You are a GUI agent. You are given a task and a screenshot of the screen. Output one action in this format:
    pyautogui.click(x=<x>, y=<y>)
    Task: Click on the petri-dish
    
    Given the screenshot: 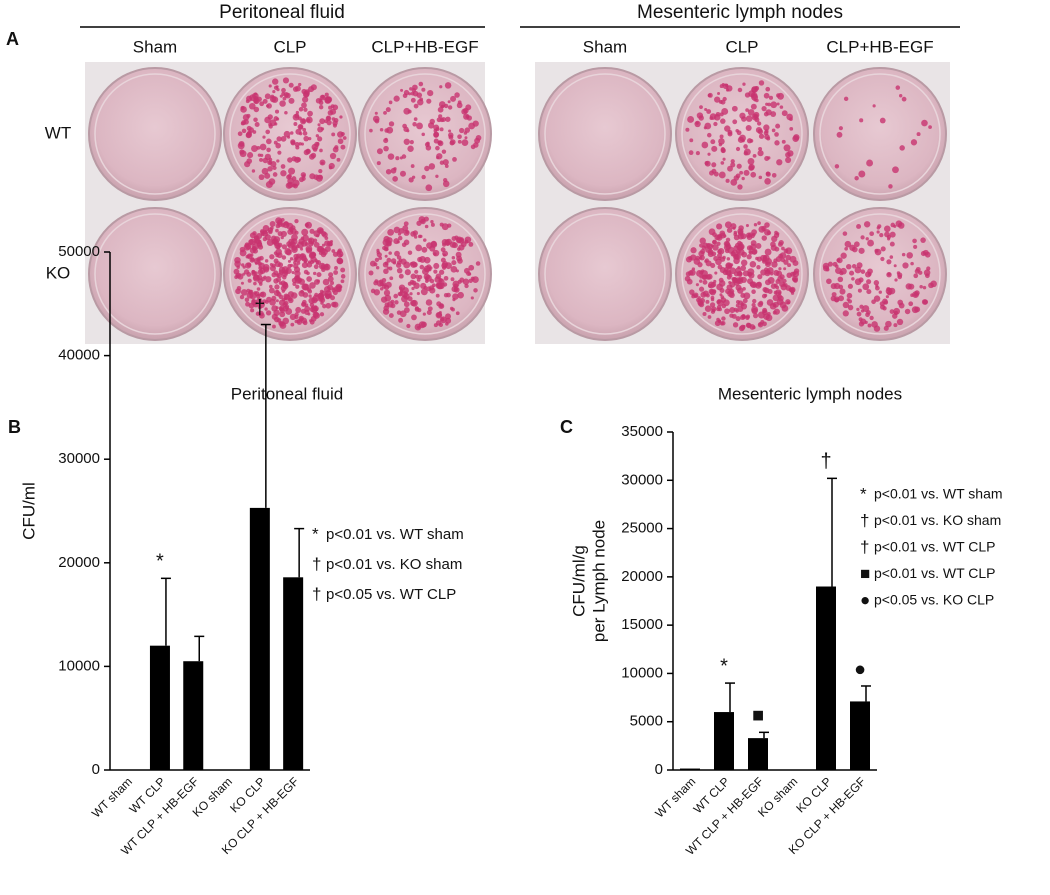 What is the action you would take?
    pyautogui.click(x=155, y=274)
    